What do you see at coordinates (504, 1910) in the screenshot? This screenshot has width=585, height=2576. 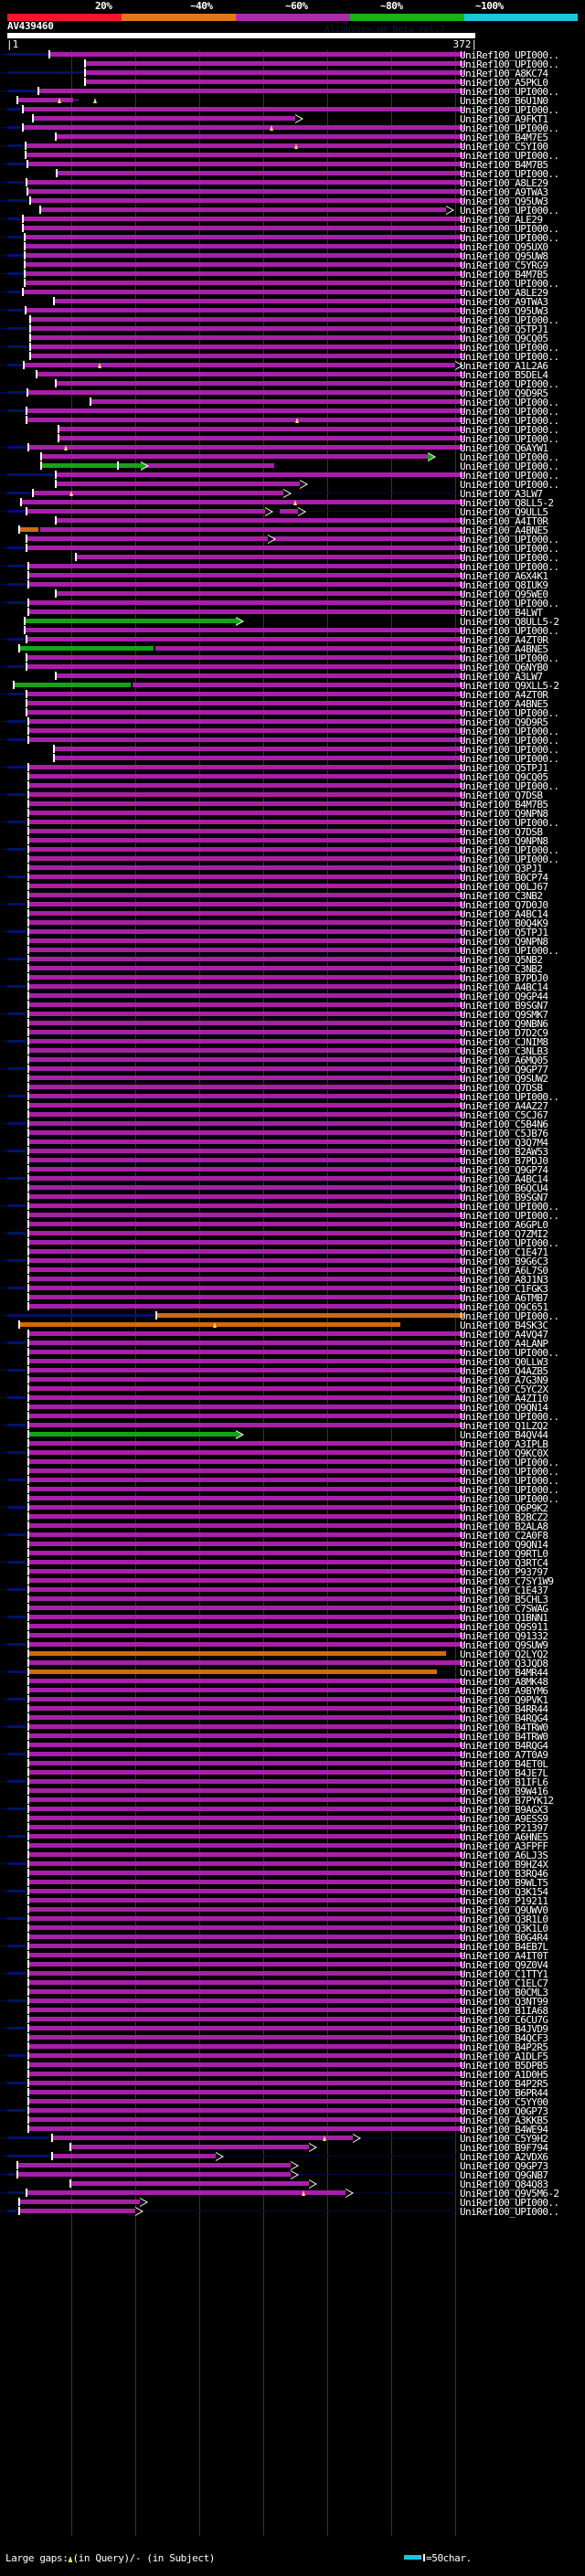 I see `hit-label: UniRef100_Q9UWV0` at bounding box center [504, 1910].